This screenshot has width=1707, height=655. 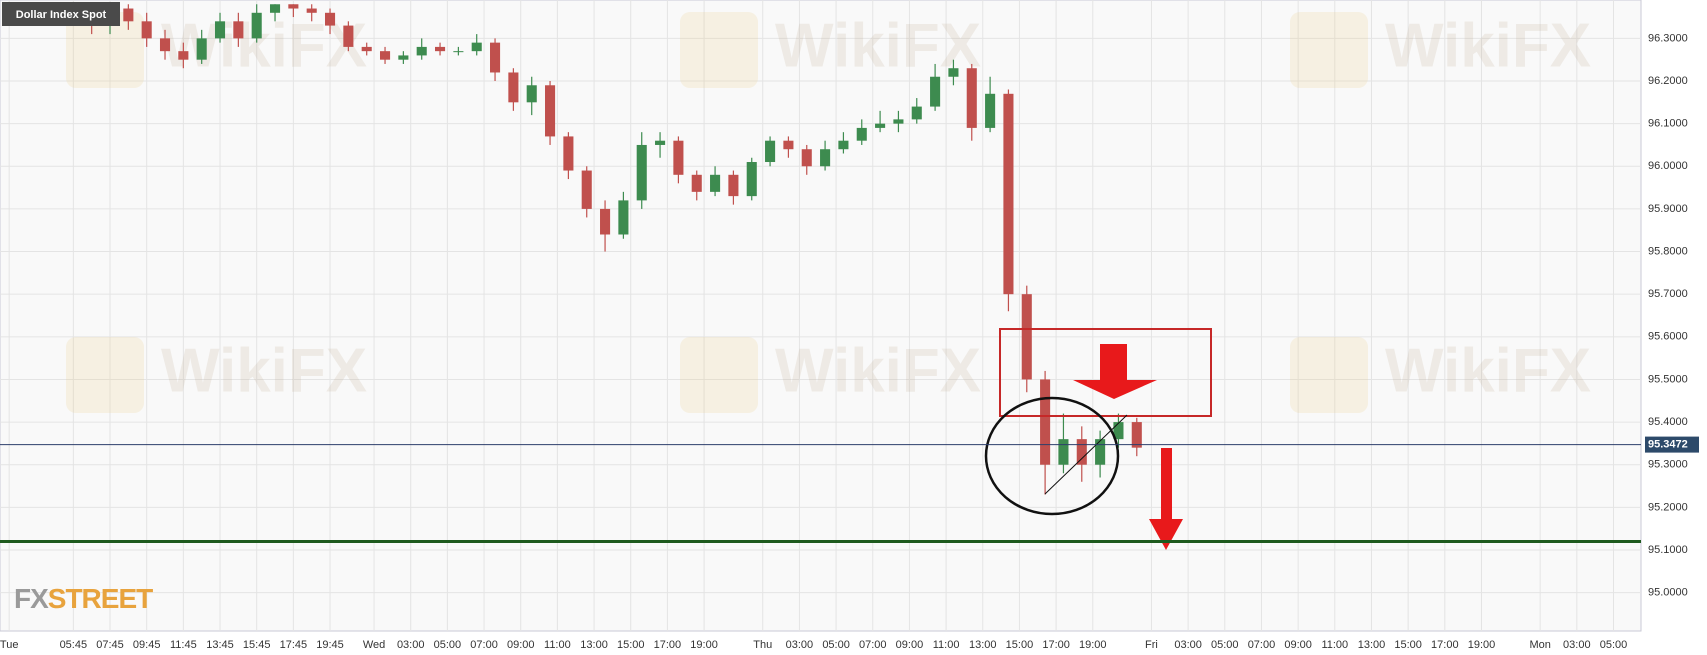 I want to click on last-price-label: 95.3472, so click(x=1668, y=445).